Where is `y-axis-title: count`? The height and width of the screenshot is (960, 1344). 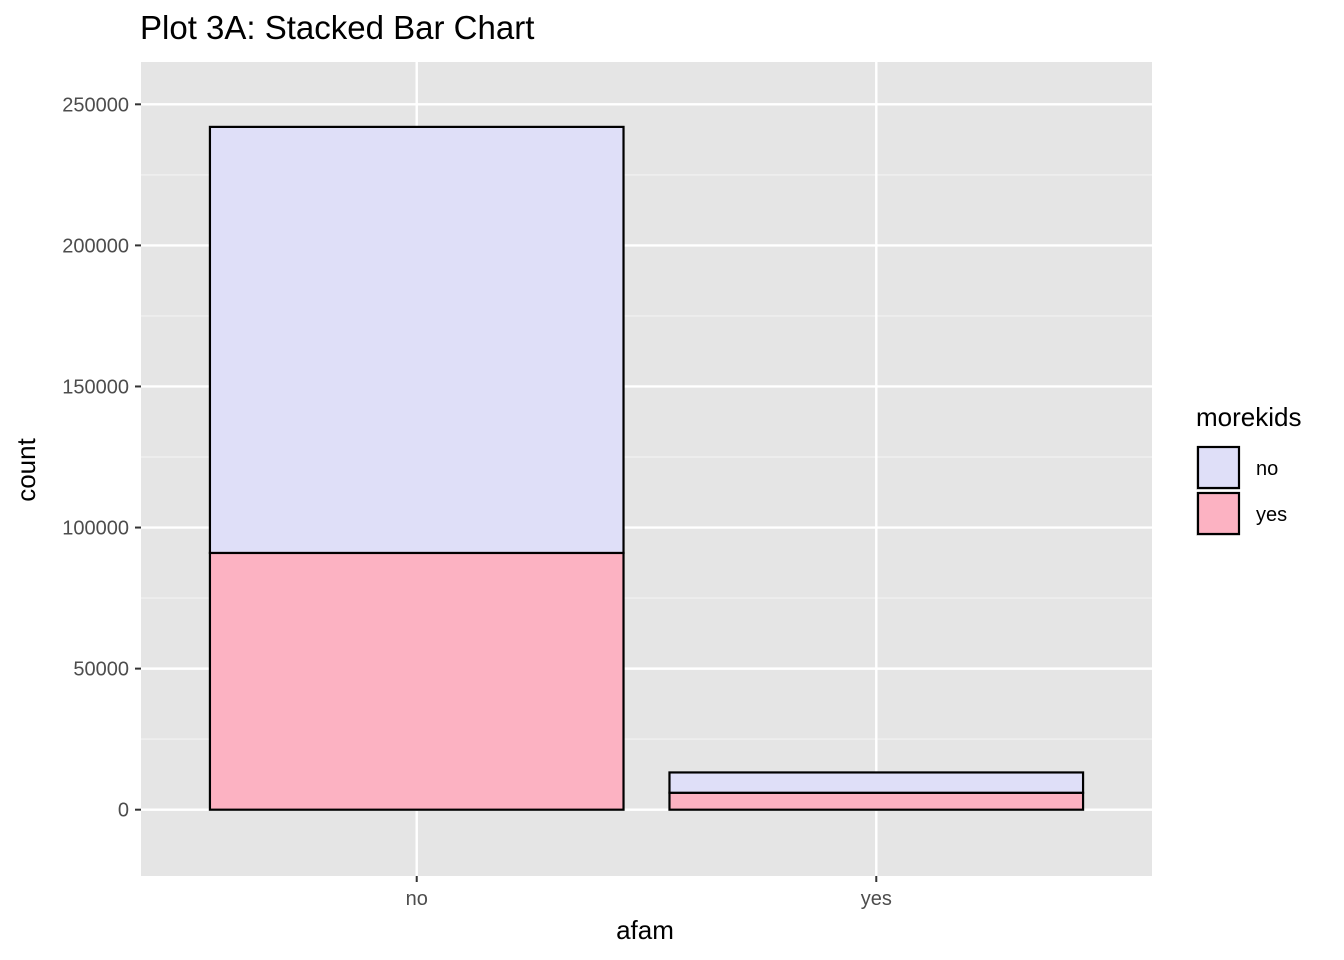
y-axis-title: count is located at coordinates (26, 469).